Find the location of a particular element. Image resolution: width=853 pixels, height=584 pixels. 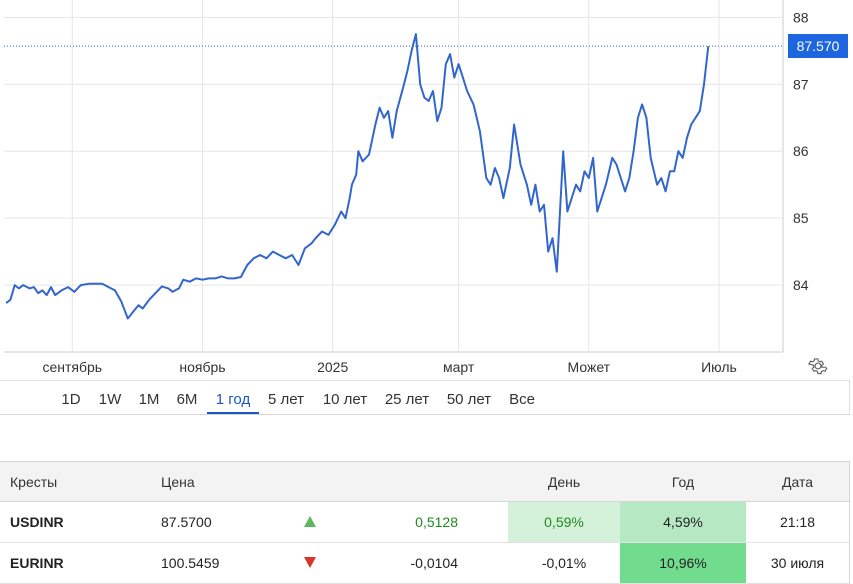

symbol-cell: USDINR is located at coordinates (75, 522).